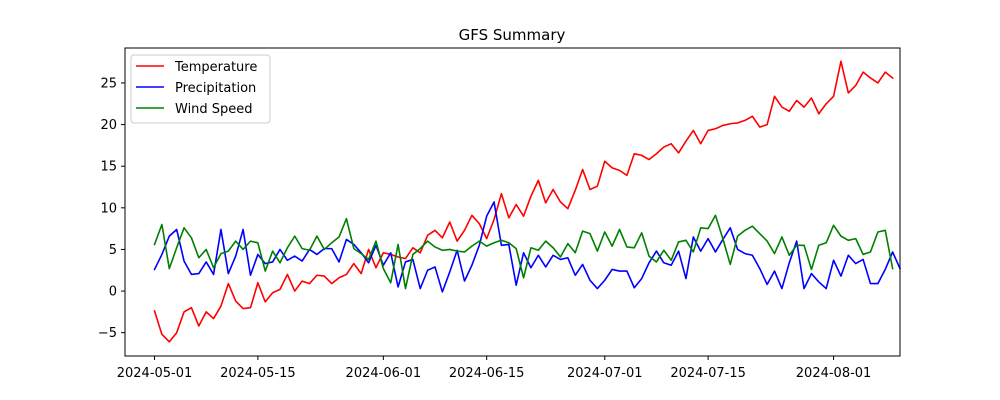 The image size is (1000, 400). I want to click on y-tick-label: 15, so click(108, 167).